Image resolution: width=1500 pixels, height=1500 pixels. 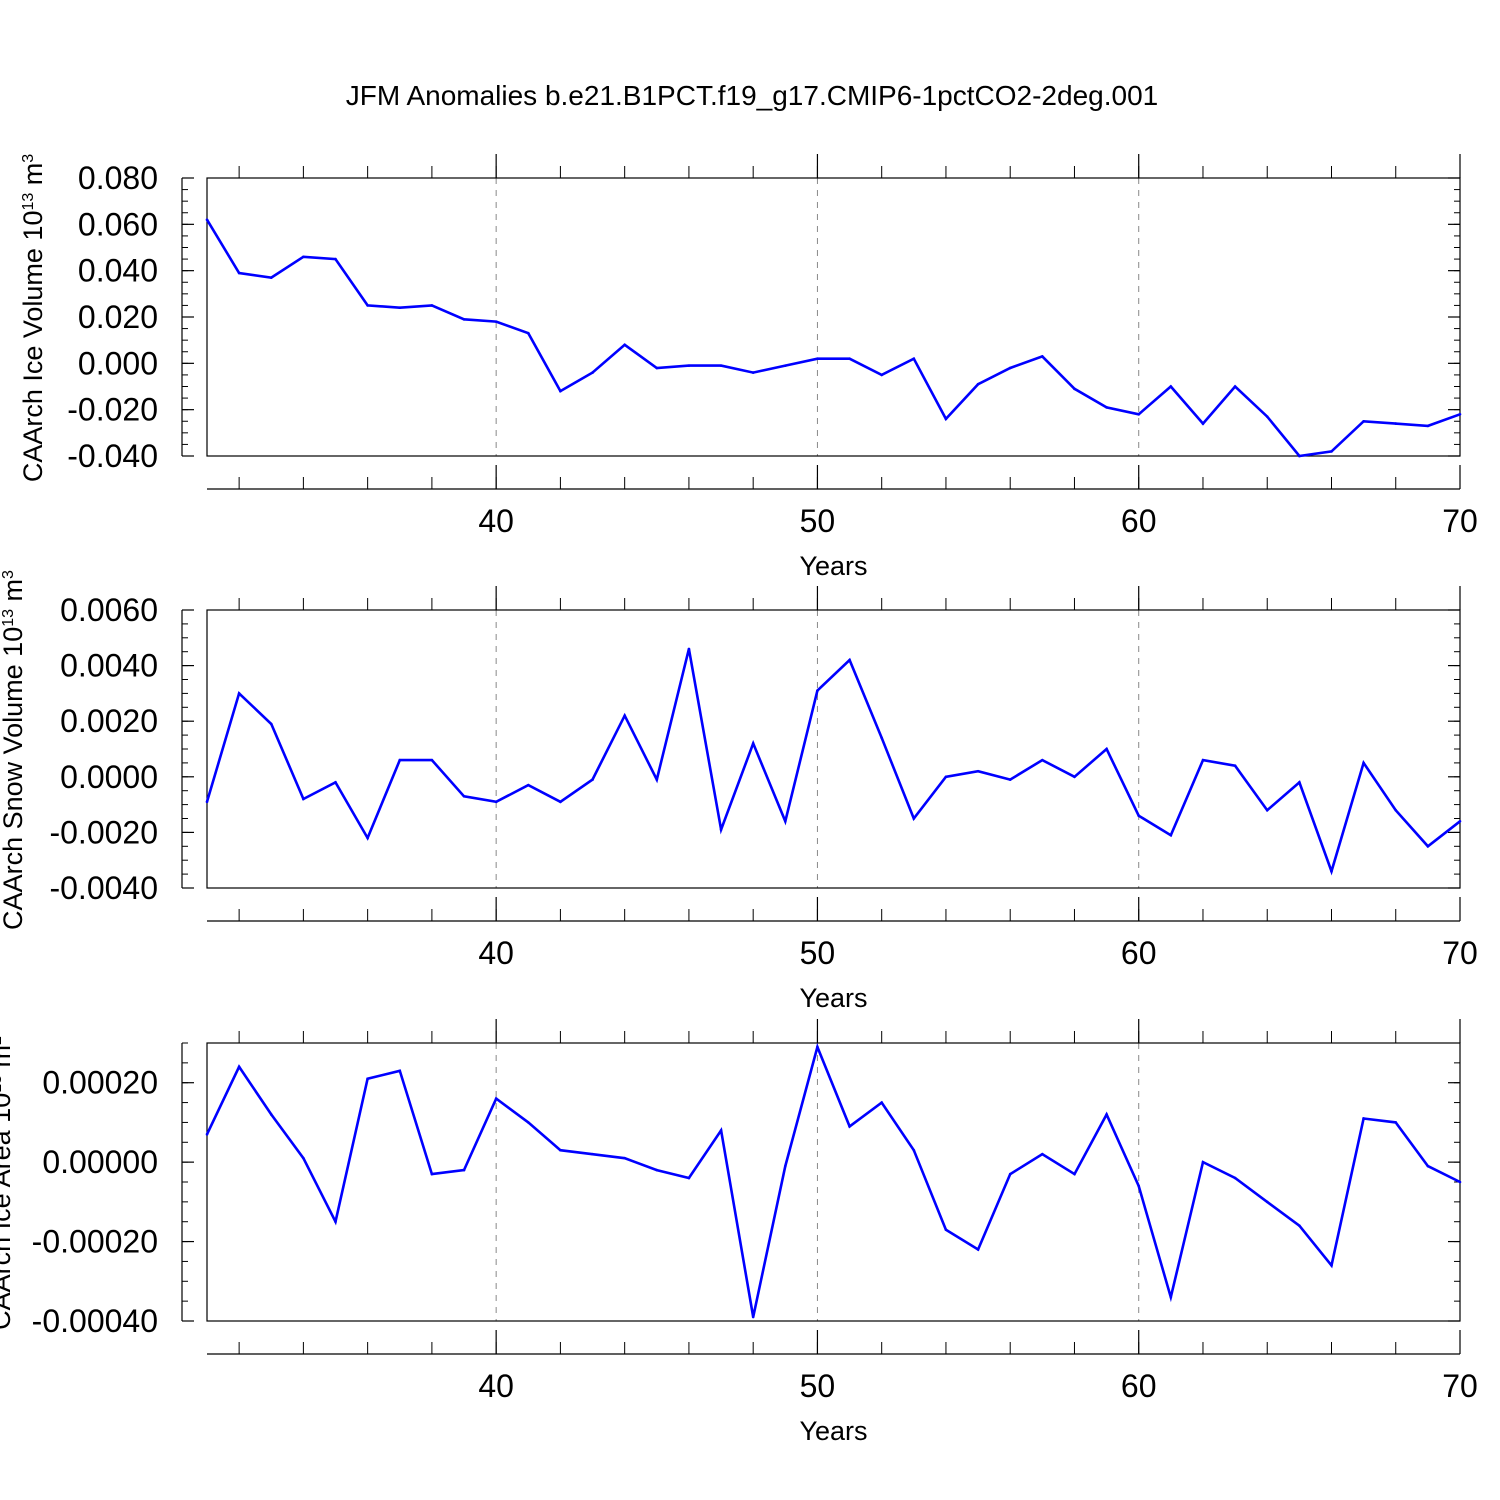 What do you see at coordinates (100, 1083) in the screenshot?
I see `y-tick-label: 0.00020` at bounding box center [100, 1083].